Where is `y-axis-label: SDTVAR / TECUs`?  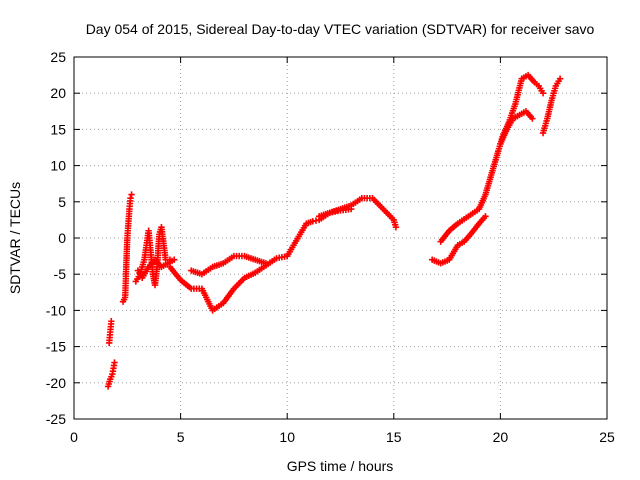 y-axis-label: SDTVAR / TECUs is located at coordinates (15, 238).